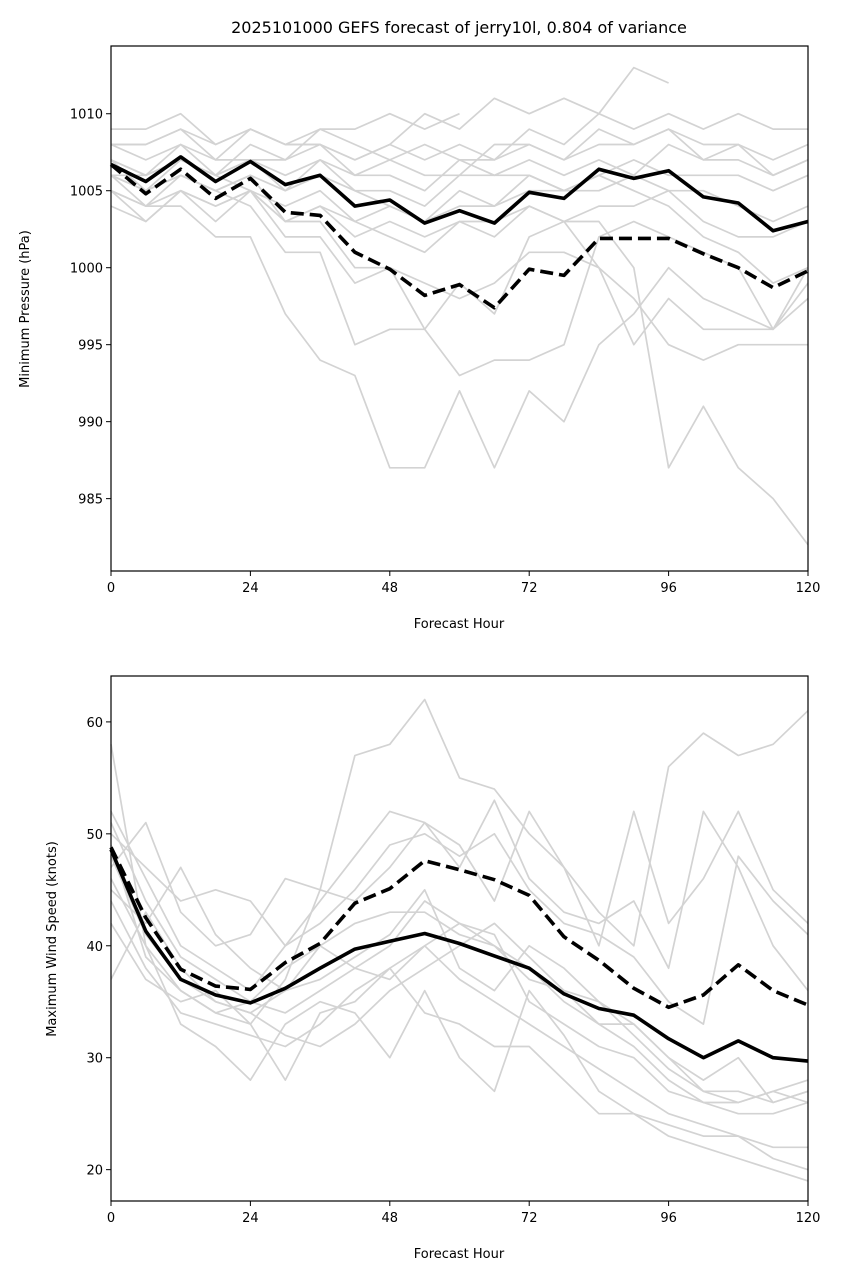 Image resolution: width=843 pixels, height=1279 pixels. Describe the element at coordinates (90, 500) in the screenshot. I see `pressure-y-tick-label: 985` at that location.